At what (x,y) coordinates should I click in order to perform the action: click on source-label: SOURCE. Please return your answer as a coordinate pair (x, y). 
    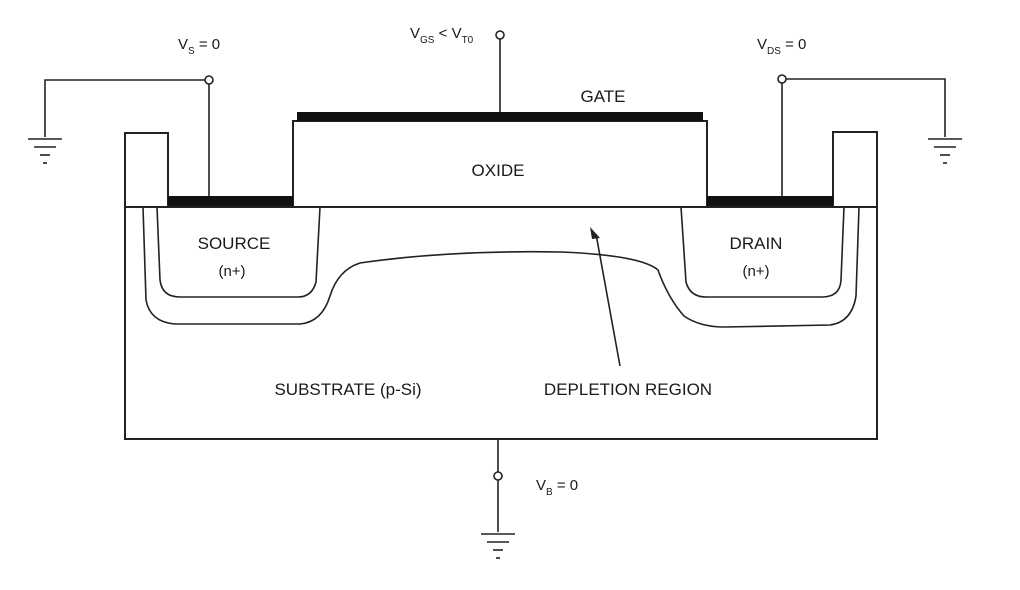
    Looking at the image, I should click on (234, 243).